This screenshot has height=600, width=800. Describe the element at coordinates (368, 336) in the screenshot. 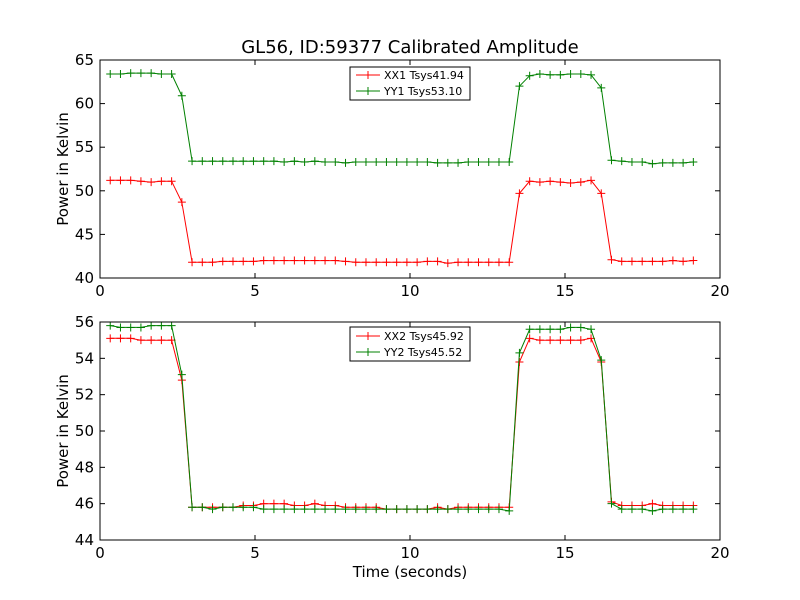

I see `legend-marker-xx2` at that location.